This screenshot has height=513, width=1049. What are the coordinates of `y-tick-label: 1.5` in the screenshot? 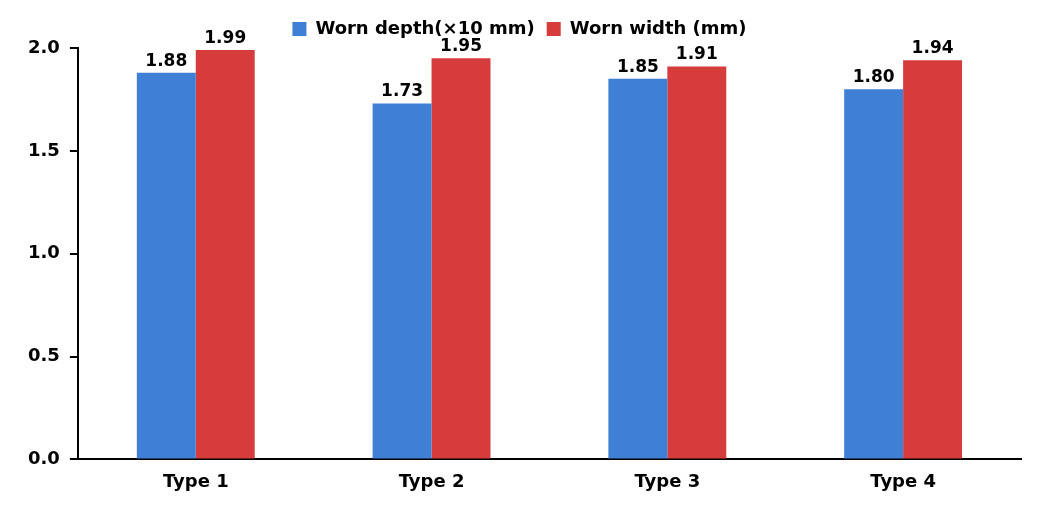 It's located at (44, 149).